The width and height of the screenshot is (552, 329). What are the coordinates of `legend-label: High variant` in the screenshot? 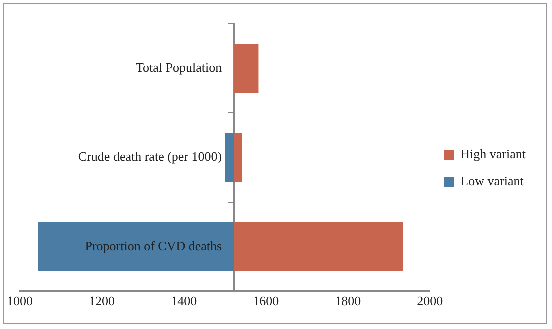 It's located at (493, 154).